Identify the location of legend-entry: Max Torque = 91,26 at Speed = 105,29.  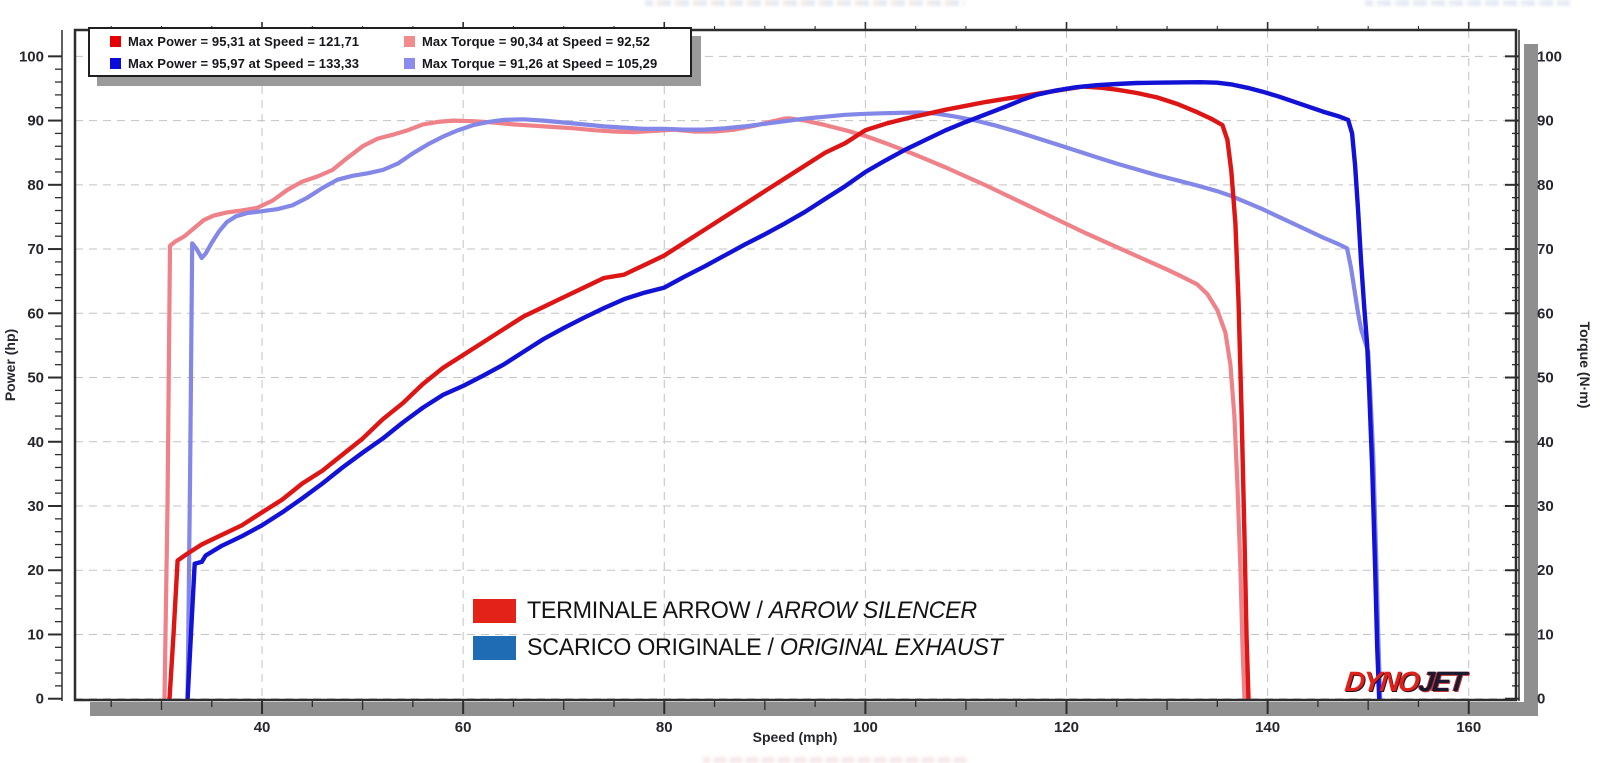
(537, 63).